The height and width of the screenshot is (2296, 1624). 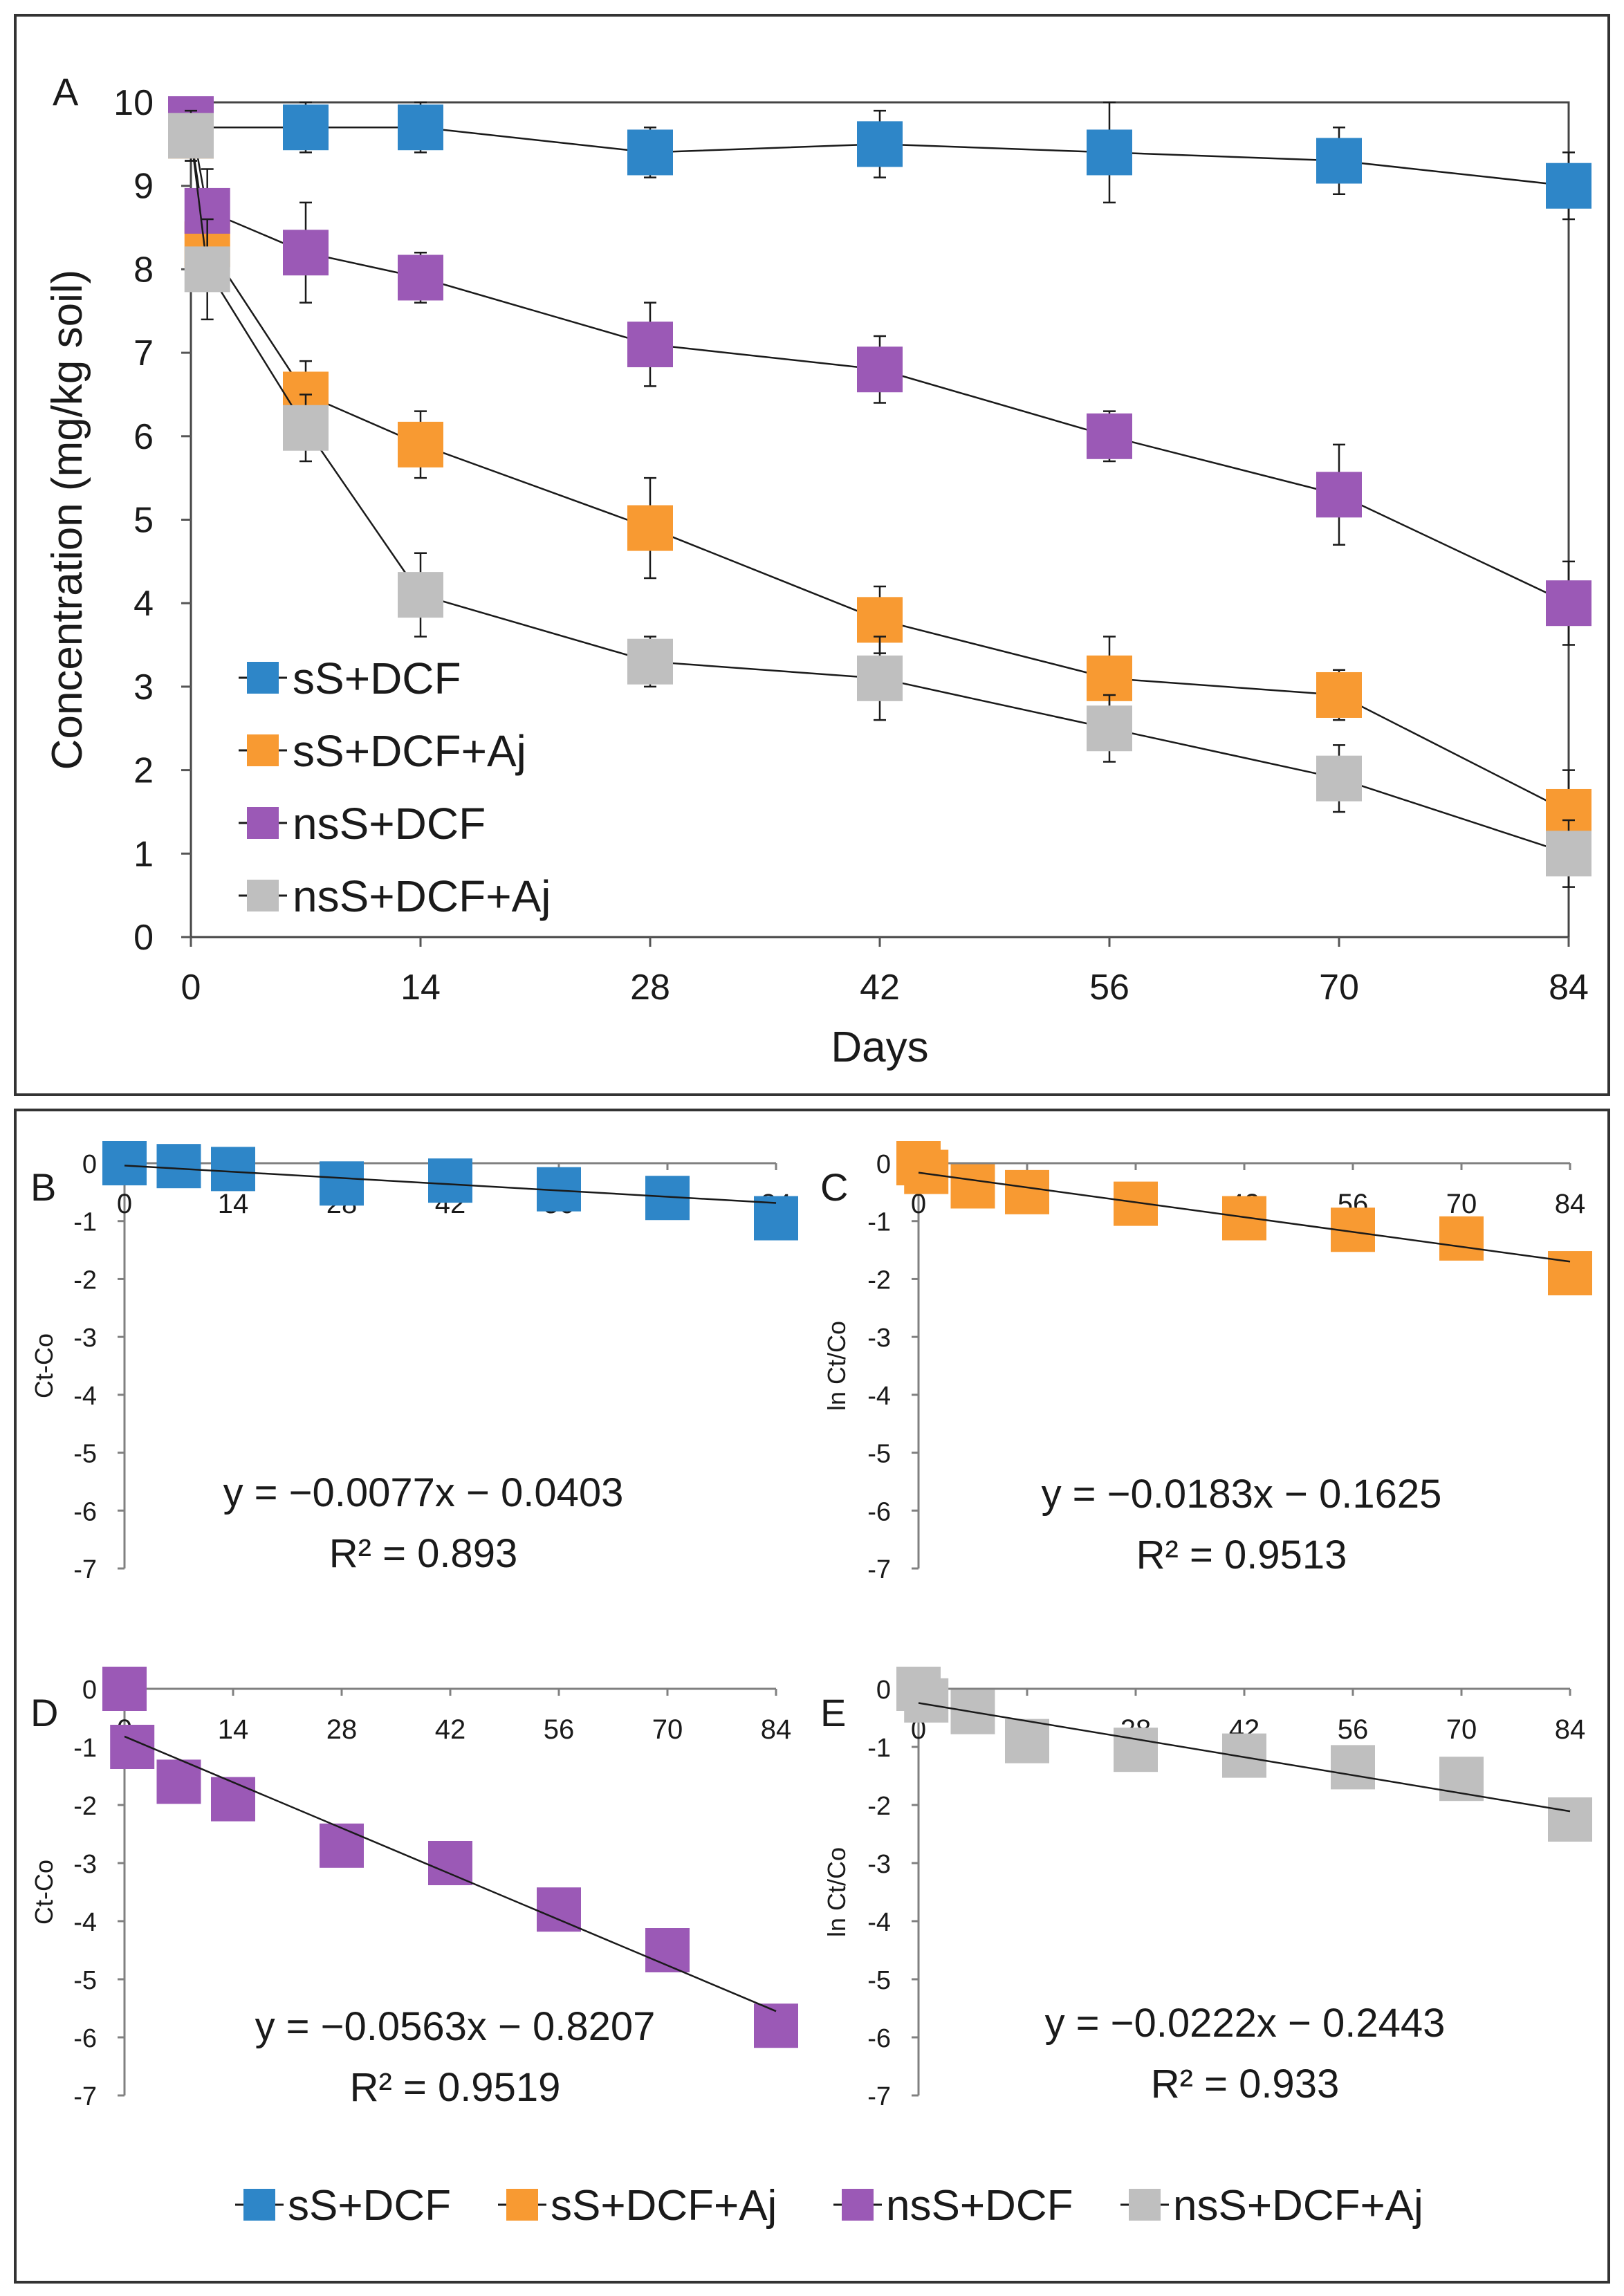 I want to click on y-tick-label: 9, so click(x=143, y=187).